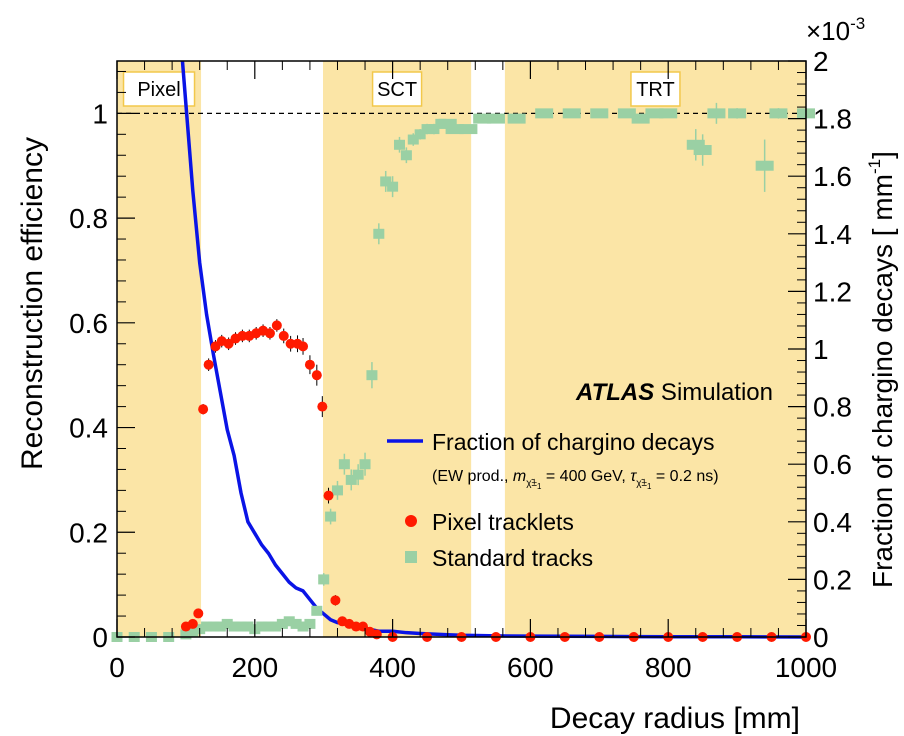  I want to click on region-label-sct: SCT, so click(397, 90).